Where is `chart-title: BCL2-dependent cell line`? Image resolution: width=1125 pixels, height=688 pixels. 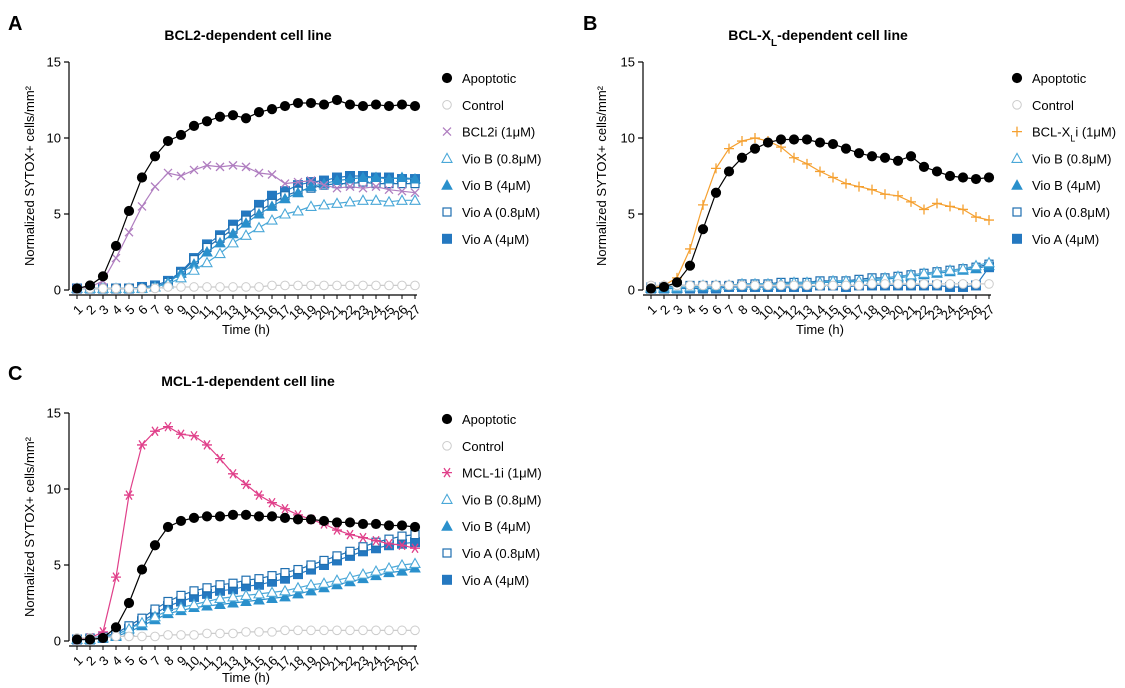
chart-title: BCL2-dependent cell line is located at coordinates (247, 35).